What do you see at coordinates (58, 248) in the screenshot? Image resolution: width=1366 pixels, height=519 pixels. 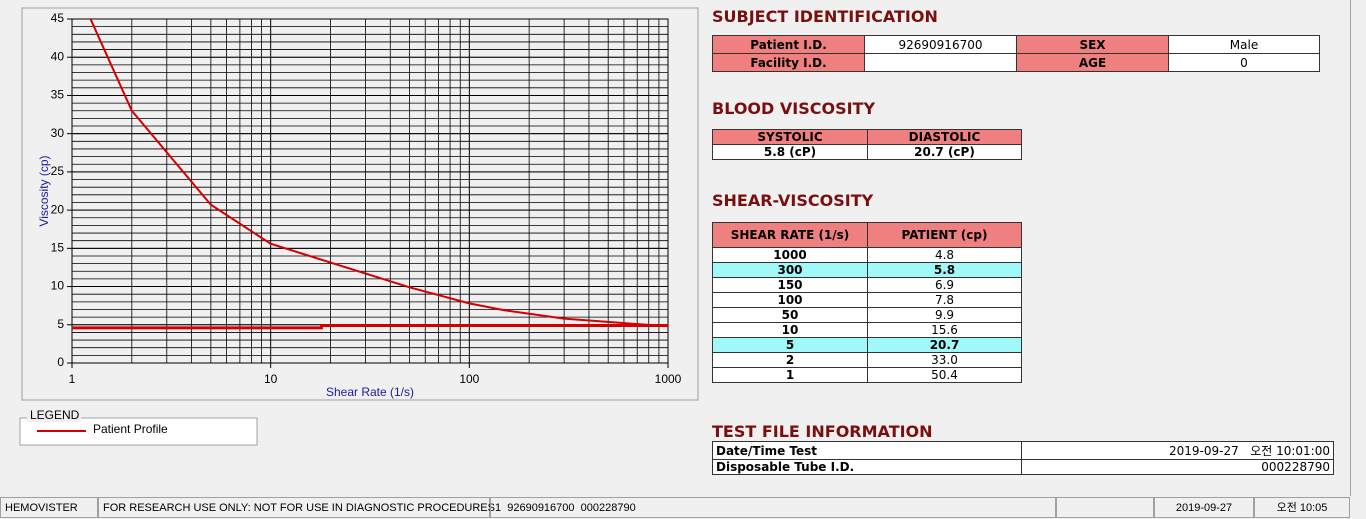 I see `y-tick-label: 15` at bounding box center [58, 248].